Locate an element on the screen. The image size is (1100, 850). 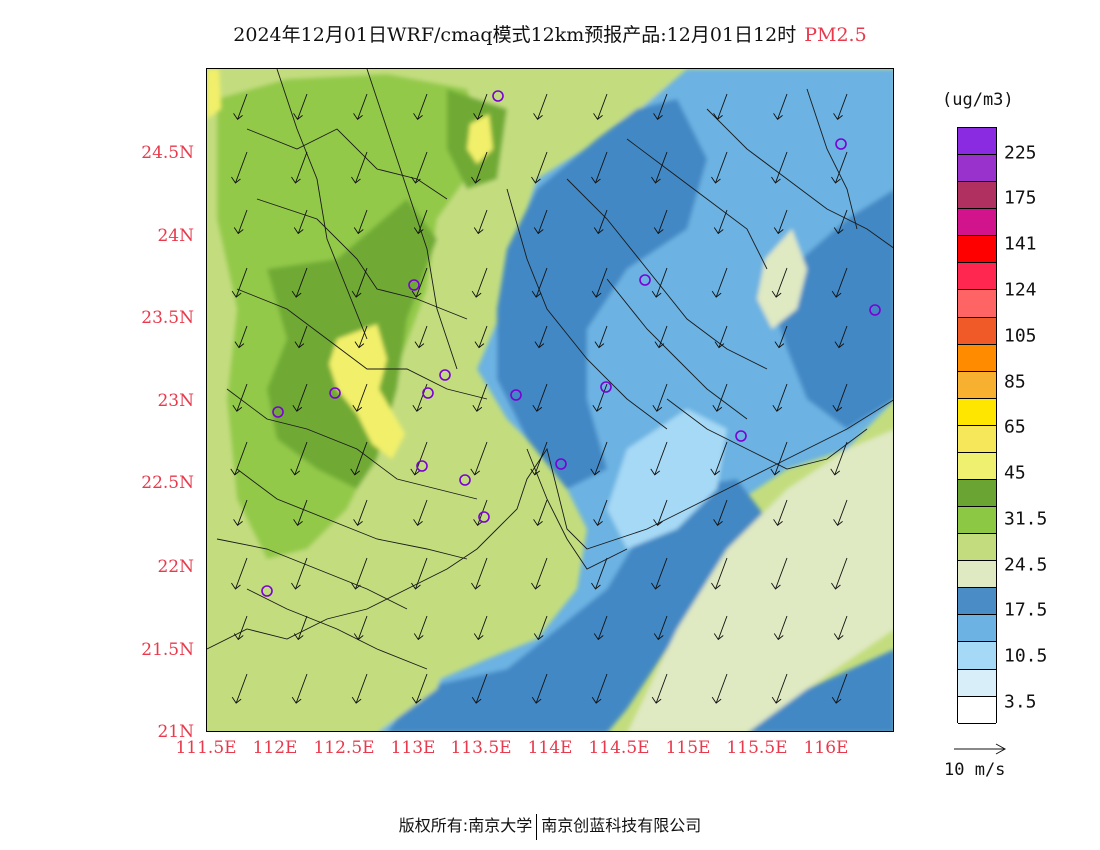
lat-label-22: 22N is located at coordinates (175, 567).